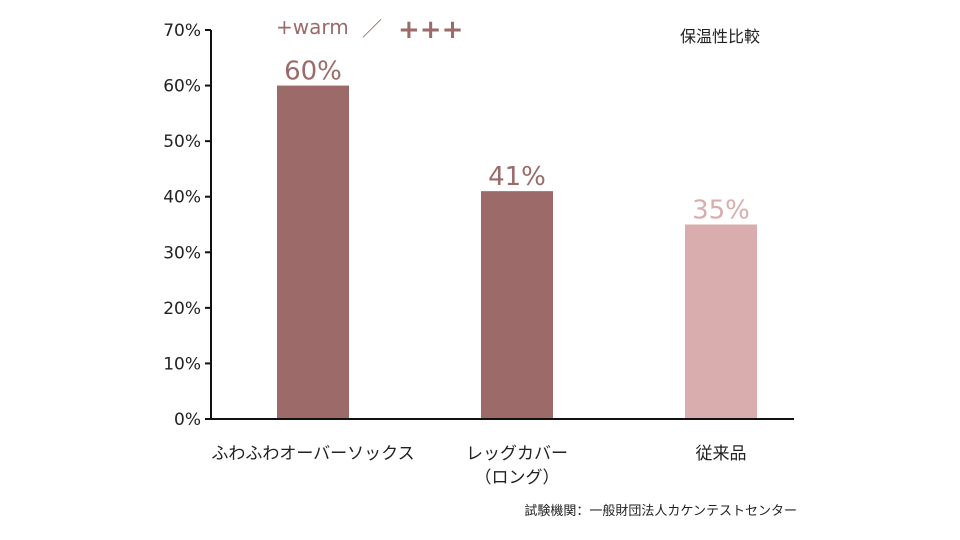 The image size is (960, 540). What do you see at coordinates (187, 420) in the screenshot?
I see `y-tick-label: 0%` at bounding box center [187, 420].